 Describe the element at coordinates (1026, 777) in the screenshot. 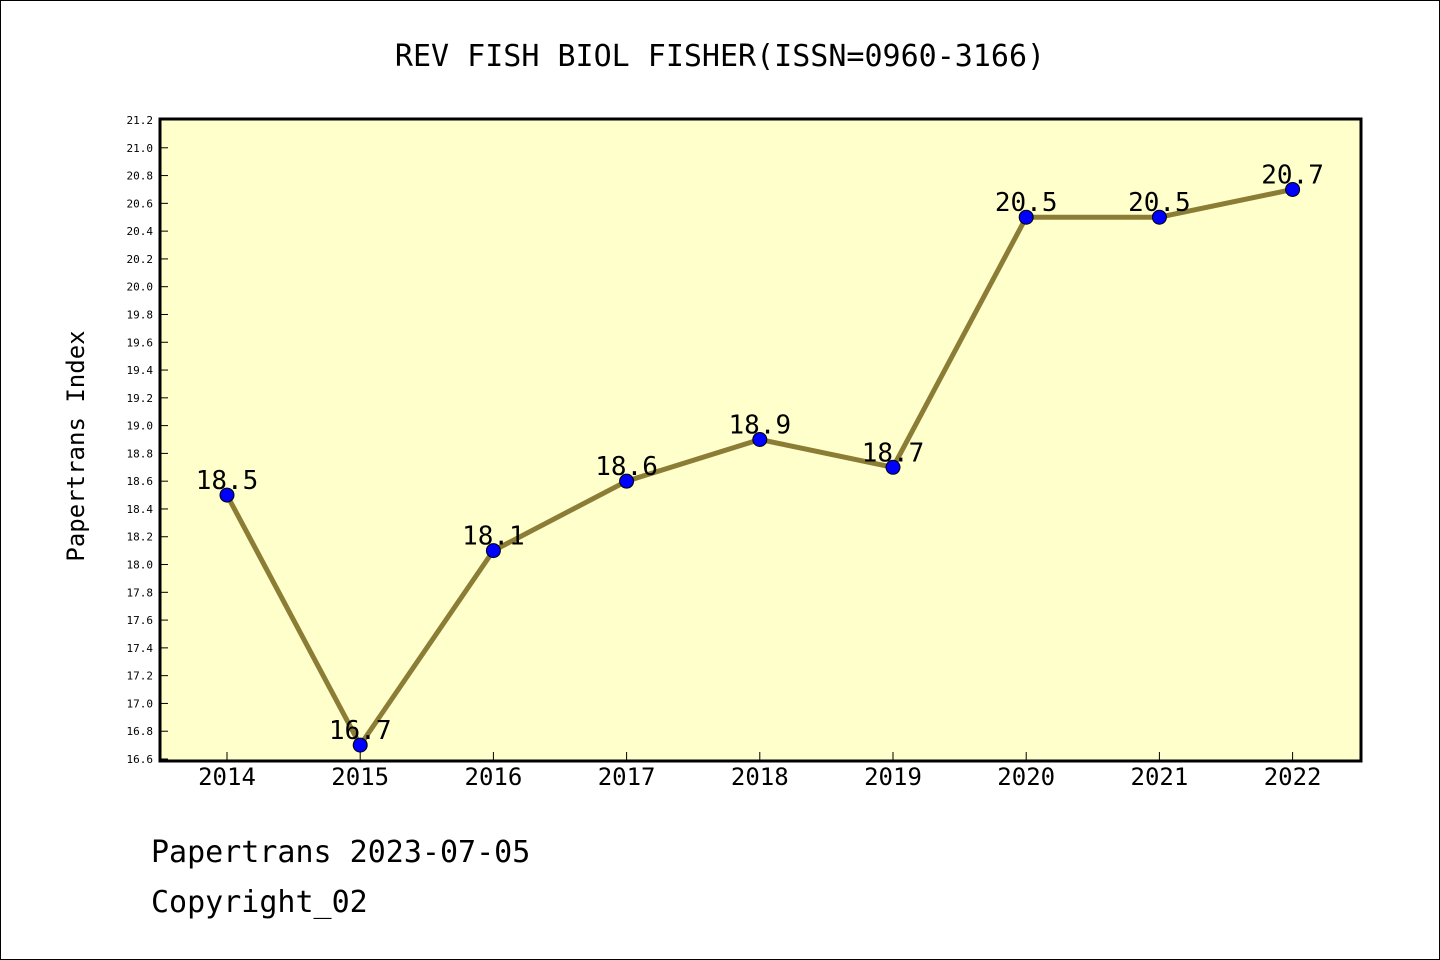

I see `x-tick-label: 2020` at that location.